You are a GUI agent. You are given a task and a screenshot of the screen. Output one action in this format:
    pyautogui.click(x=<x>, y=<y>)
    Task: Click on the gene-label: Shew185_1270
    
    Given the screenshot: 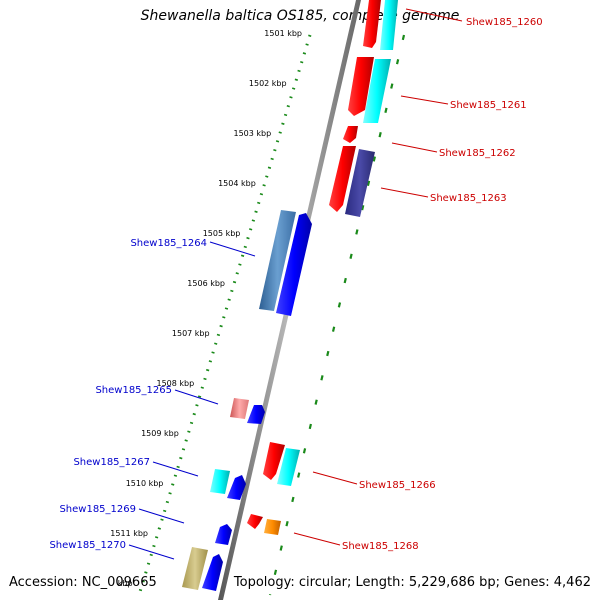 What is the action you would take?
    pyautogui.click(x=87, y=545)
    